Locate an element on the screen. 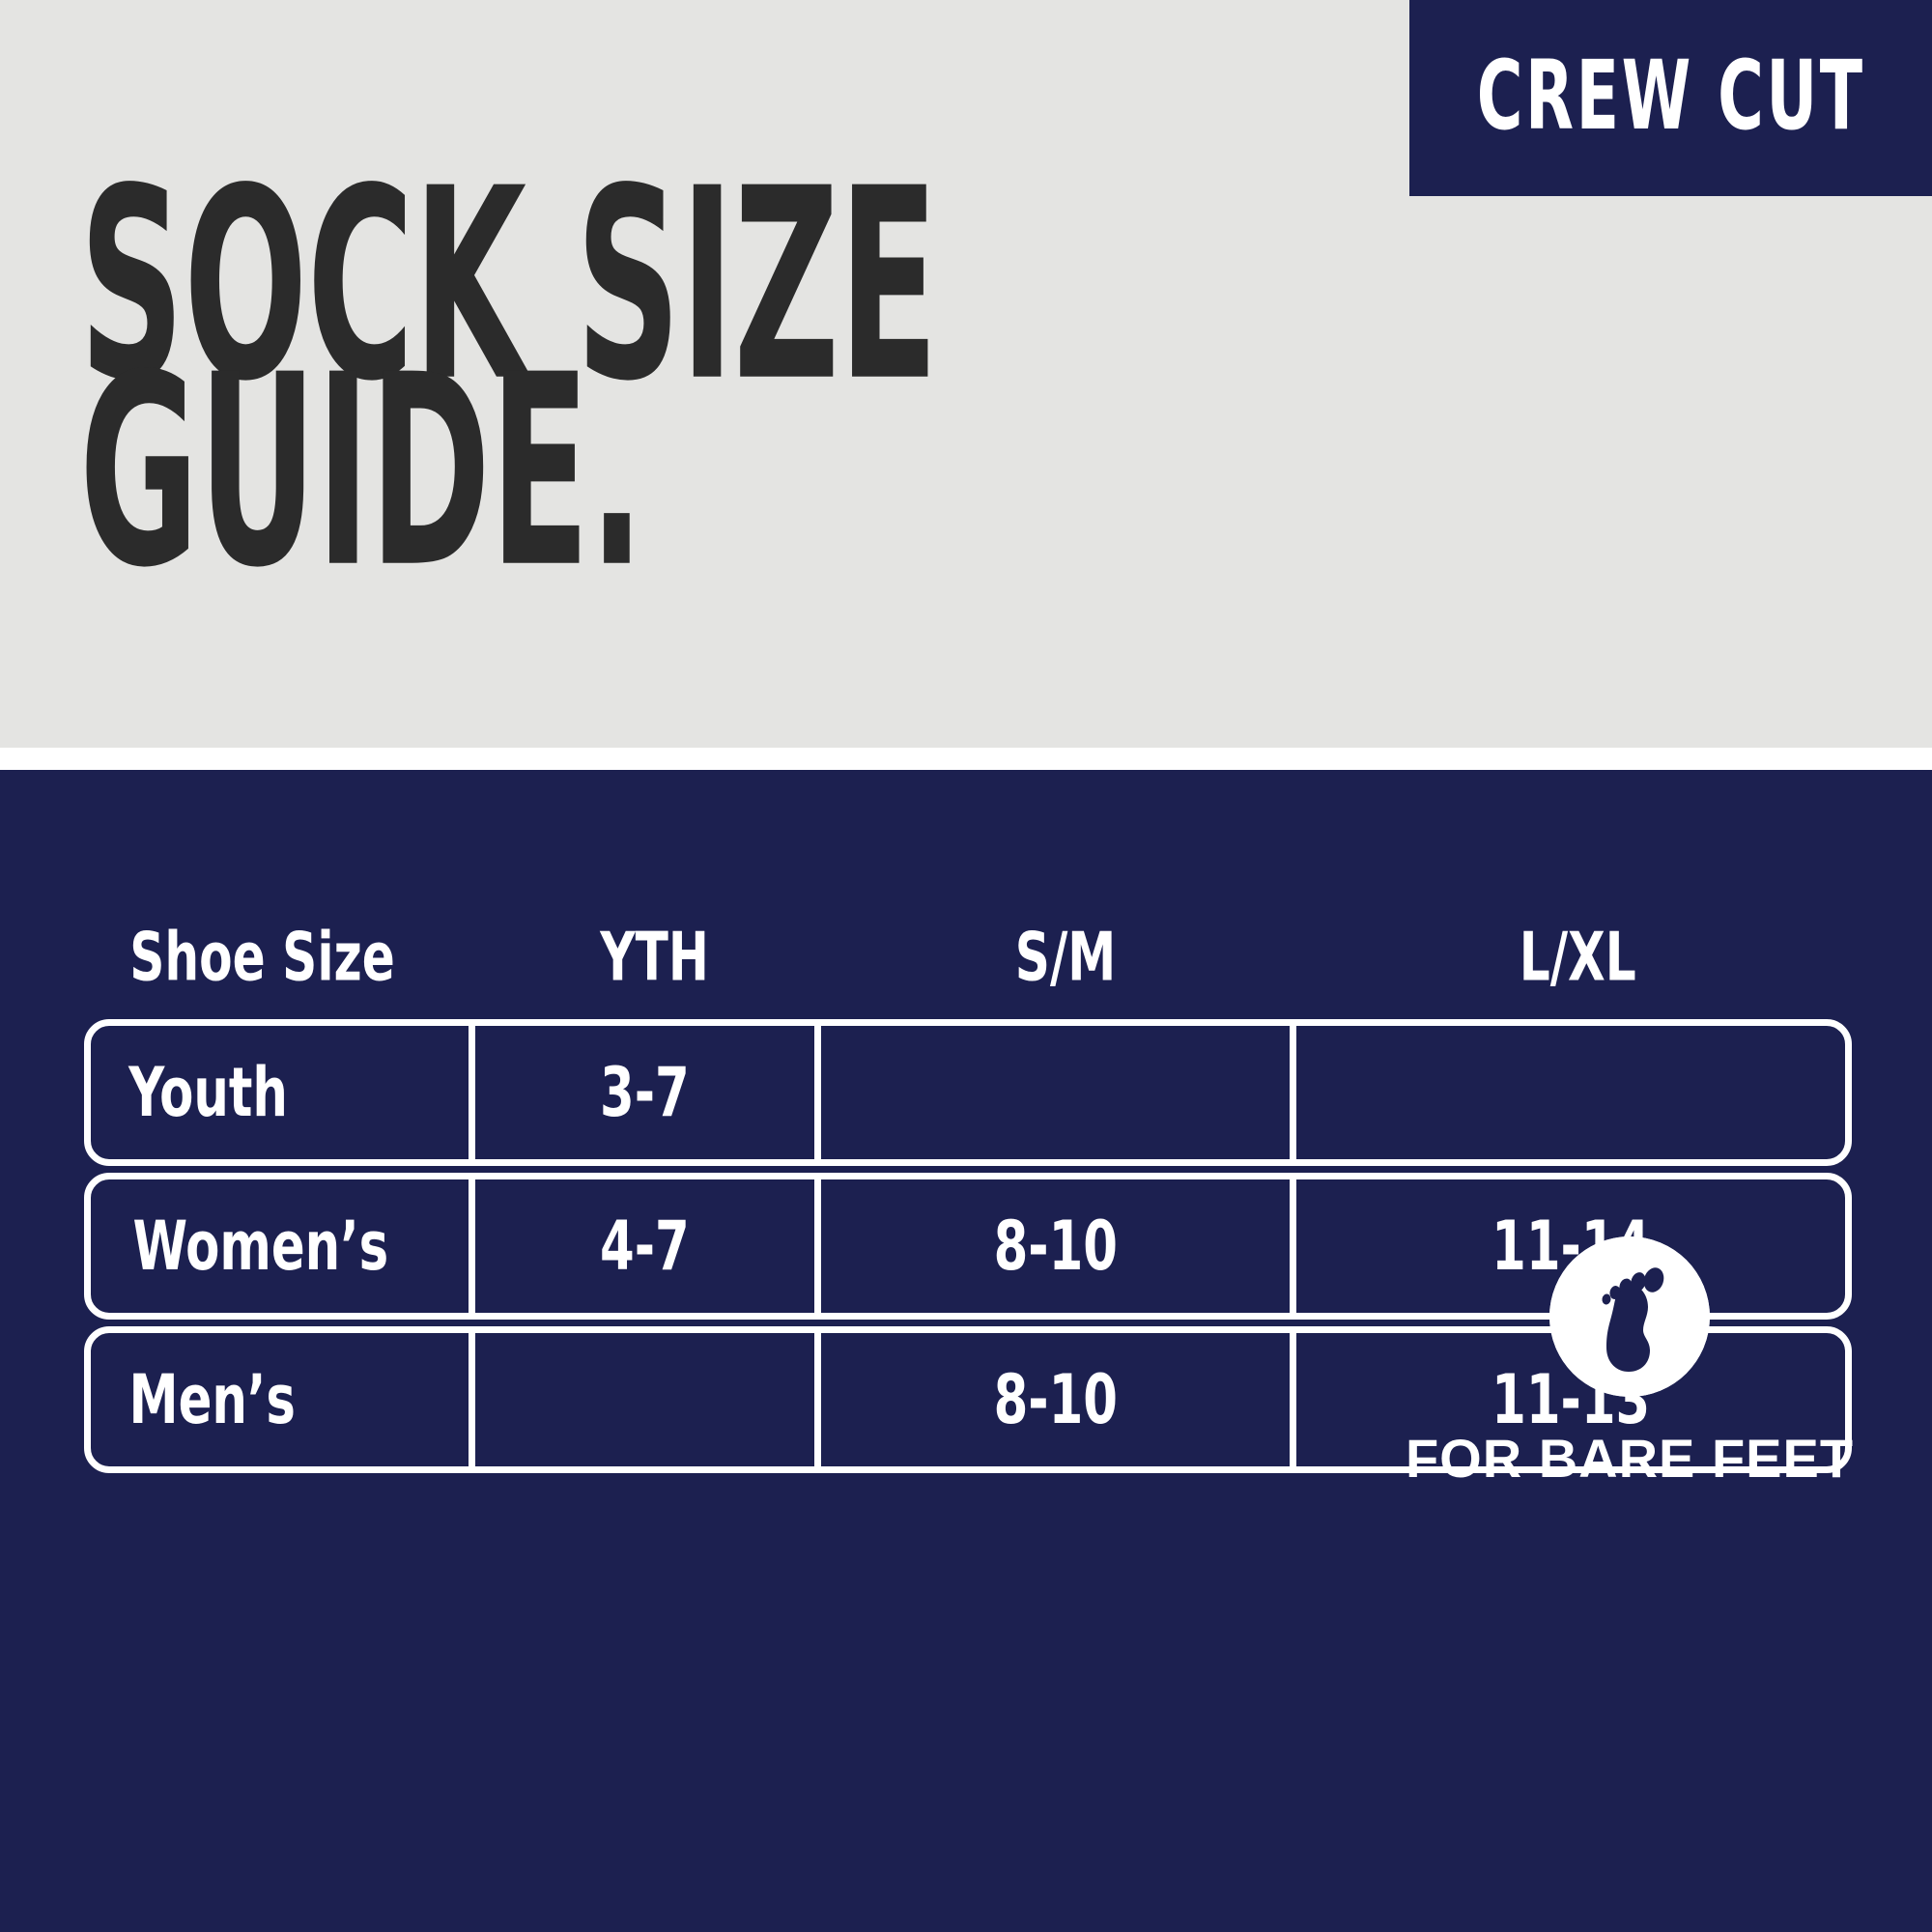 This screenshot has height=1932, width=1932. brand-name: FOR BARE FEET is located at coordinates (1630, 1458).